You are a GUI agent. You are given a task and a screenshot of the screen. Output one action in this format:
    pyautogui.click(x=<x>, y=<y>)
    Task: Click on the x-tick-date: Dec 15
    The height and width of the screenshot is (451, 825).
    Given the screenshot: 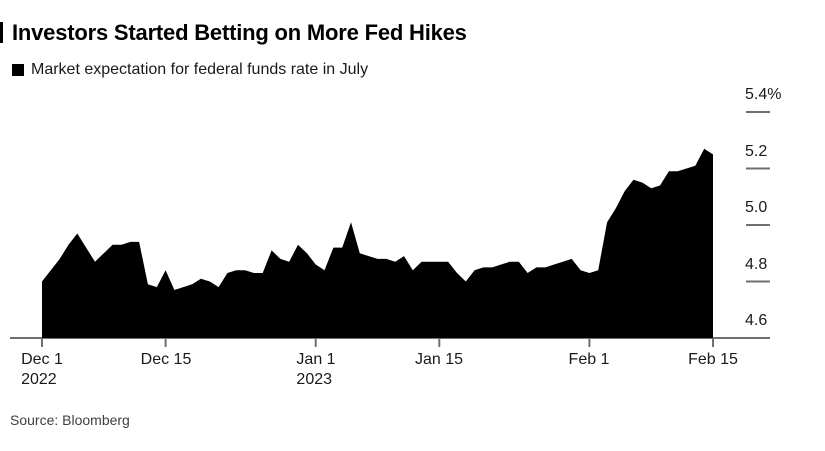 What is the action you would take?
    pyautogui.click(x=166, y=359)
    